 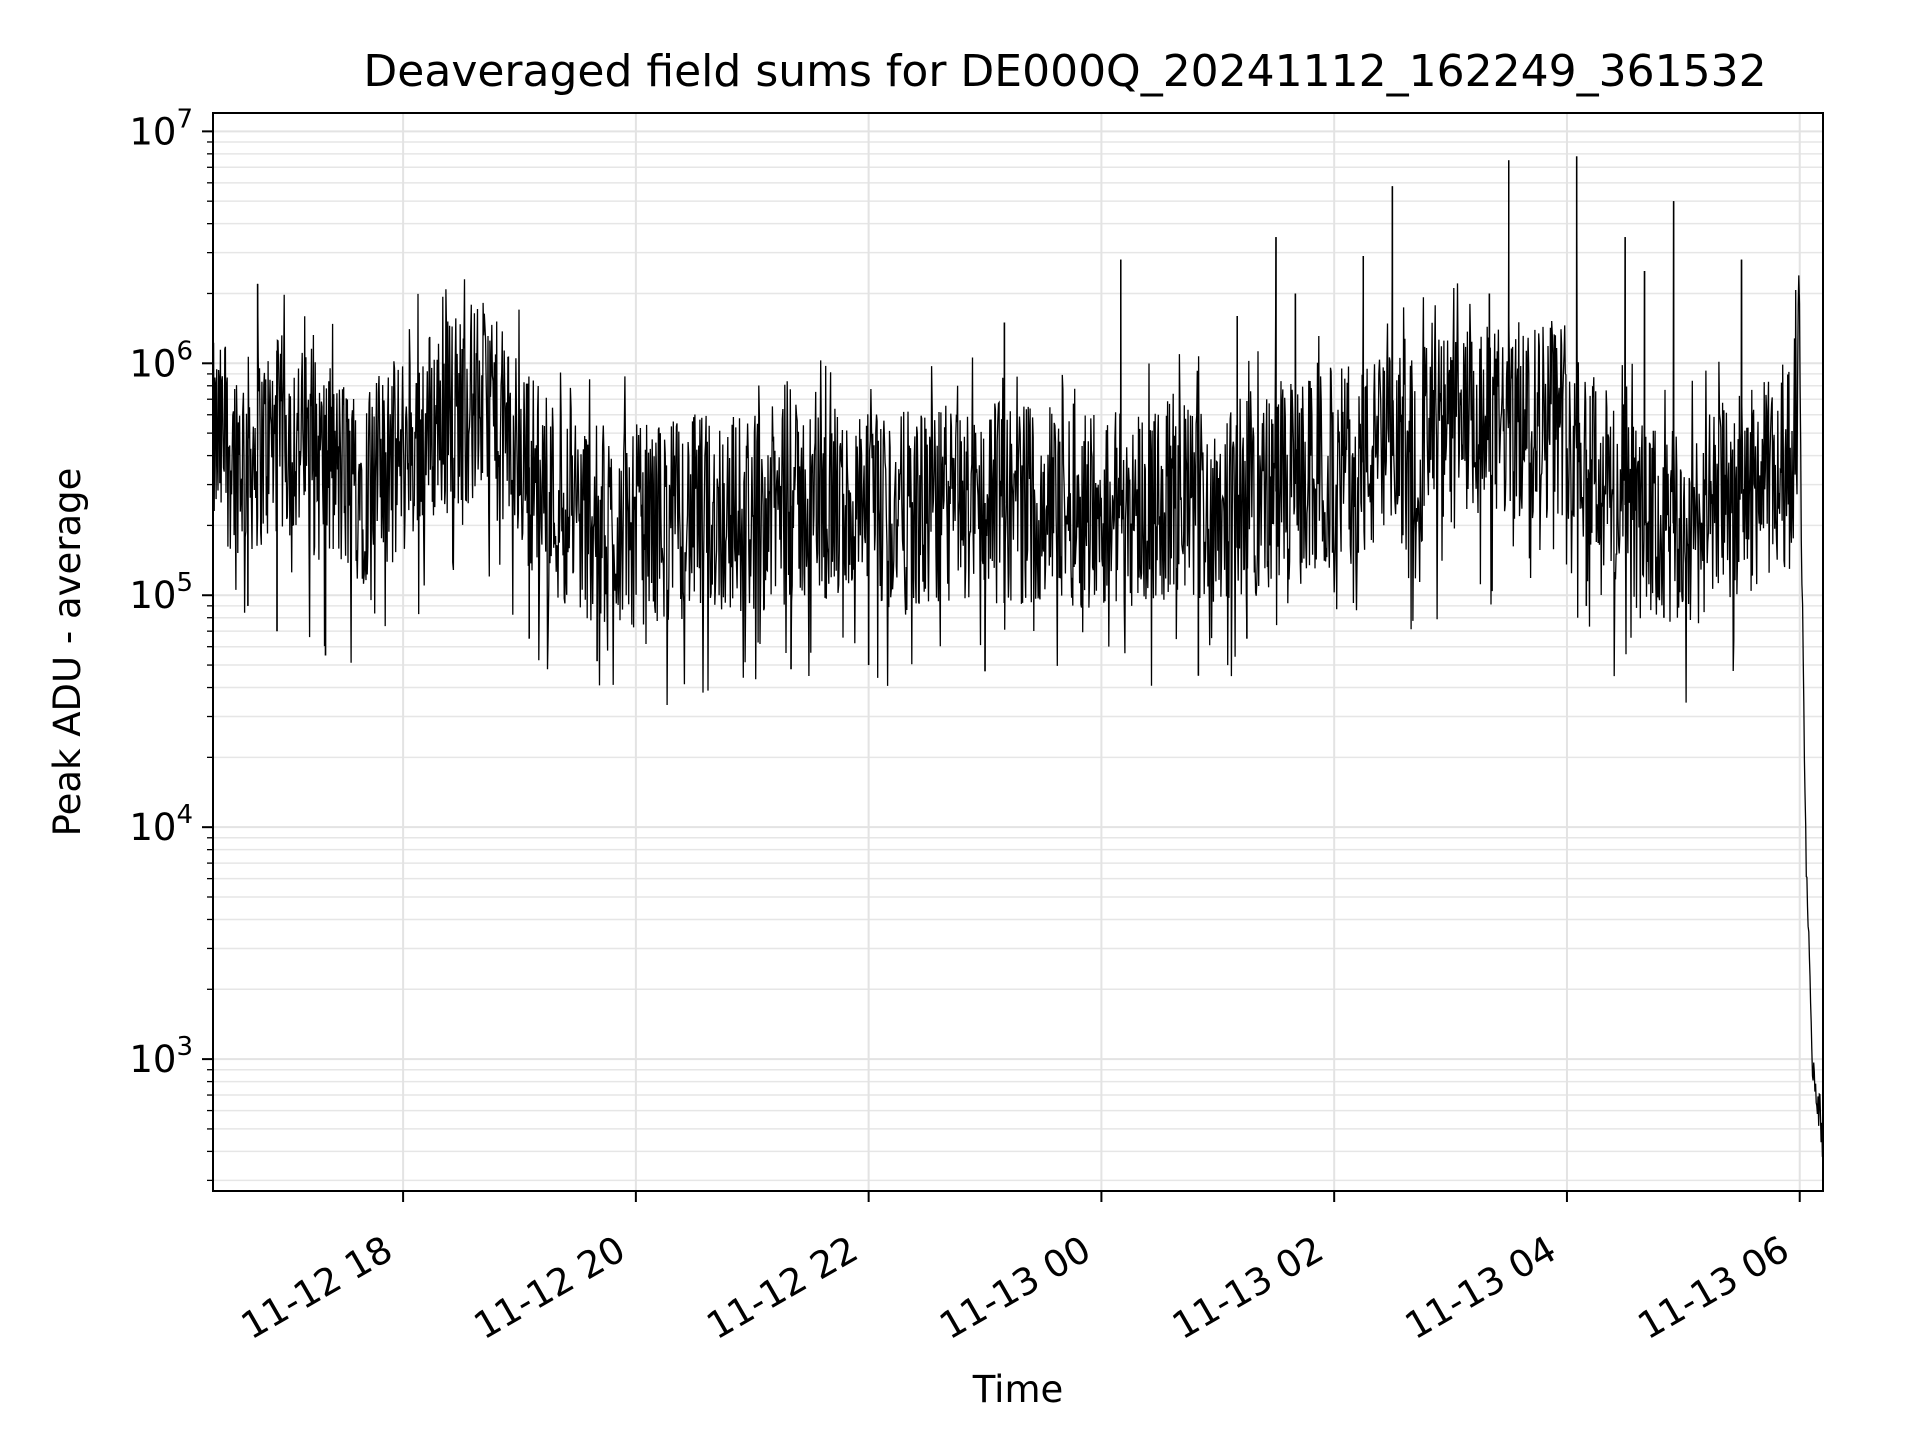 What do you see at coordinates (161, 1056) in the screenshot?
I see `y-tick-label: 10³` at bounding box center [161, 1056].